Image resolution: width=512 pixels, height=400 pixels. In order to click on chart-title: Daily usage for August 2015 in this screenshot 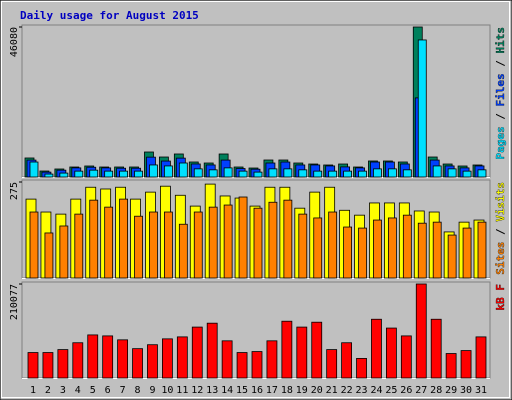, I will do `click(109, 15)`.